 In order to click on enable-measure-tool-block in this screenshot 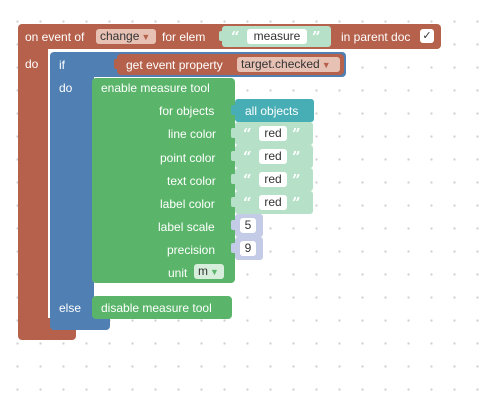, I will do `click(163, 180)`.